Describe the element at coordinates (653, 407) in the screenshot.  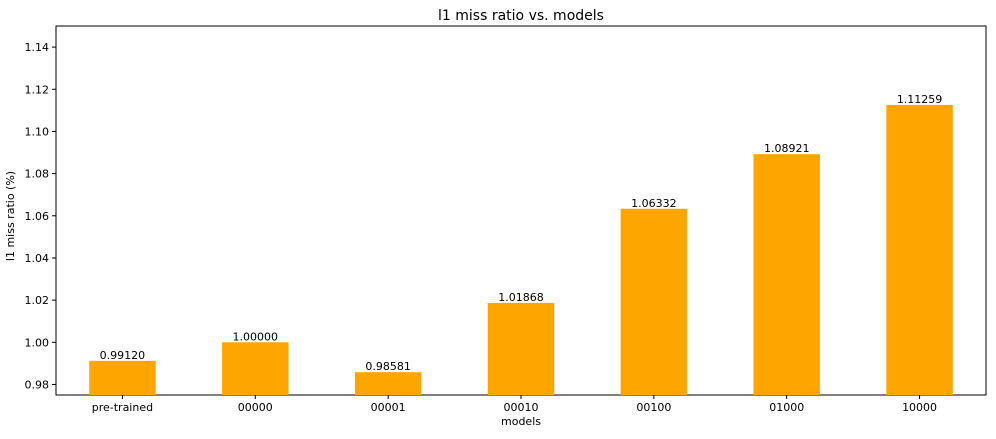
I see `x-tick-label: 00100` at that location.